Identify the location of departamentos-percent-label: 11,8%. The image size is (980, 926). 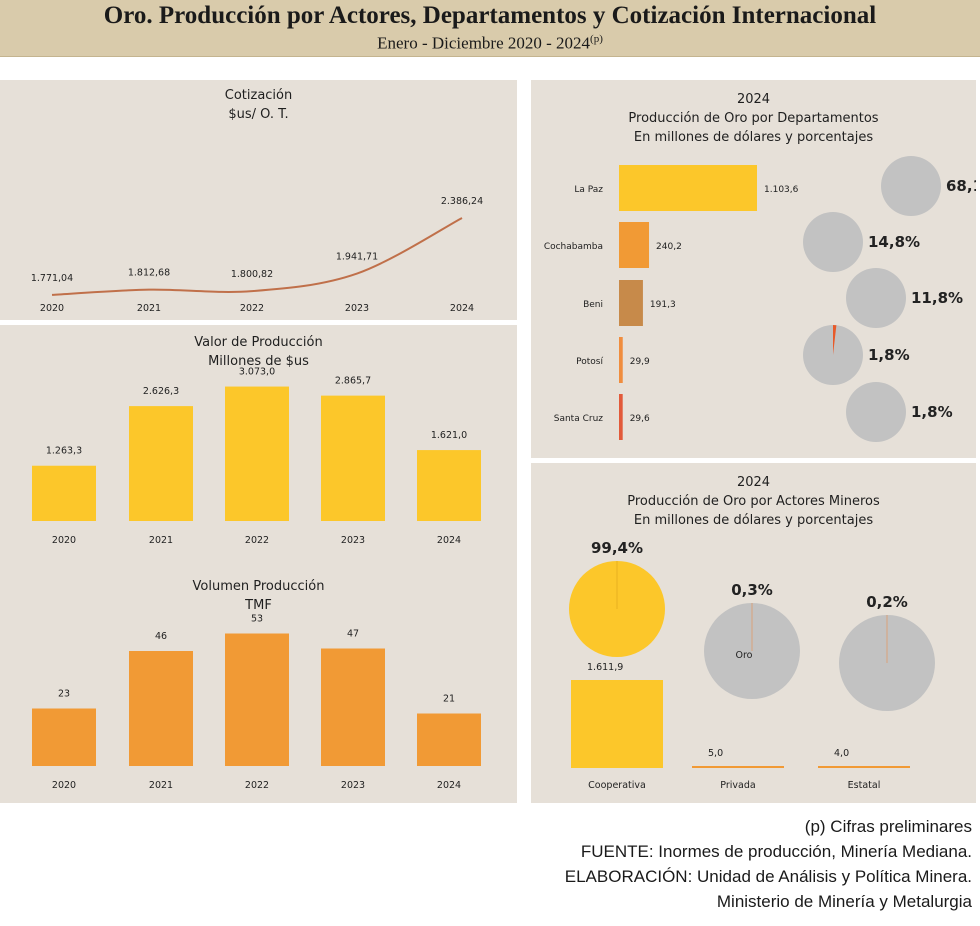
(937, 298).